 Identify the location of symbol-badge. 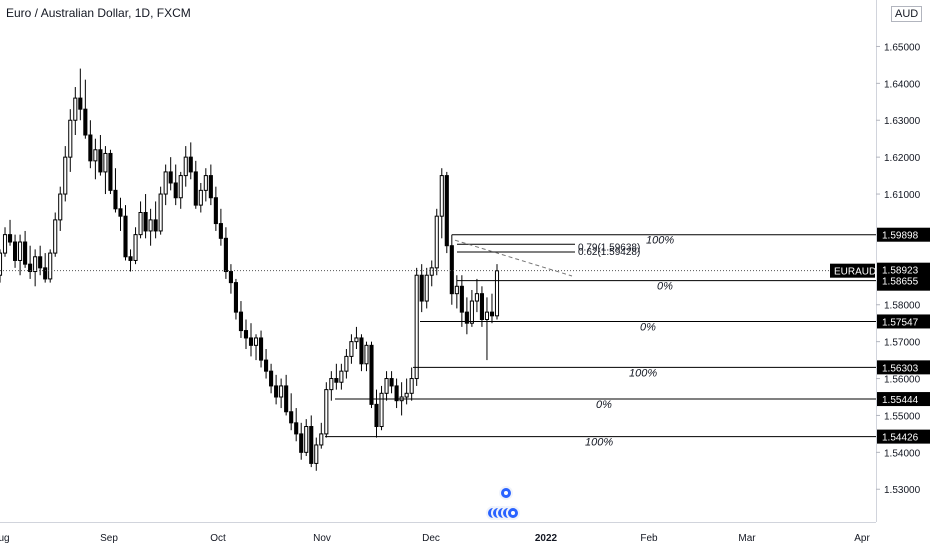
(852, 270).